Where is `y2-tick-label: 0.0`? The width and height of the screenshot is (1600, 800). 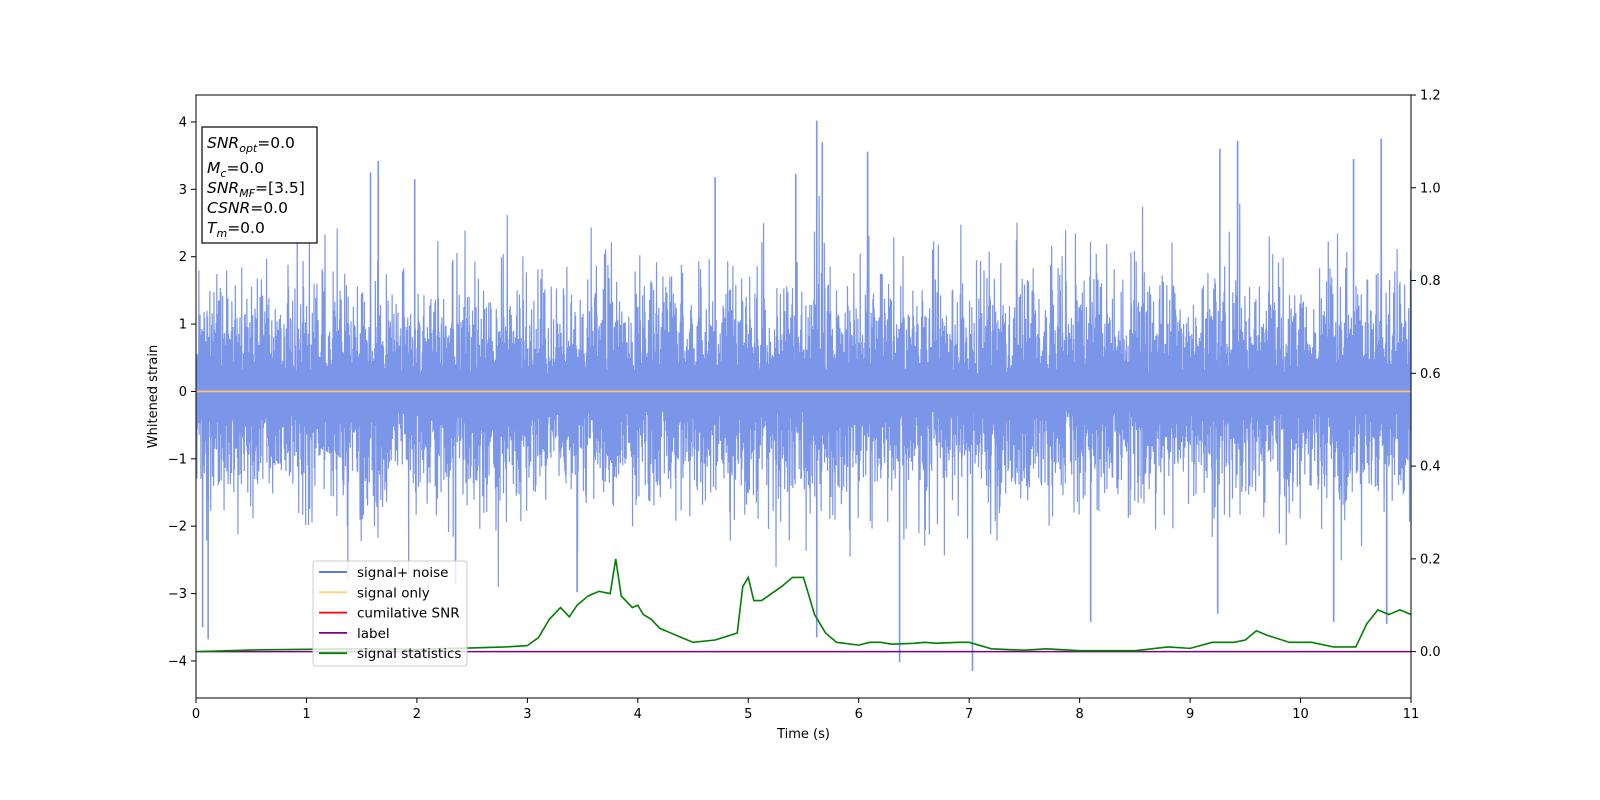 y2-tick-label: 0.0 is located at coordinates (1430, 652).